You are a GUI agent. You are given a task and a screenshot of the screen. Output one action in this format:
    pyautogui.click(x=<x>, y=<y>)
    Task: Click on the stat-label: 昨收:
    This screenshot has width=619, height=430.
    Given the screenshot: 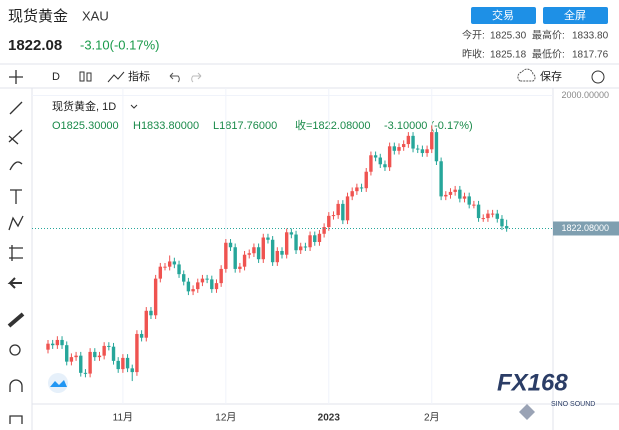 What is the action you would take?
    pyautogui.click(x=473, y=54)
    